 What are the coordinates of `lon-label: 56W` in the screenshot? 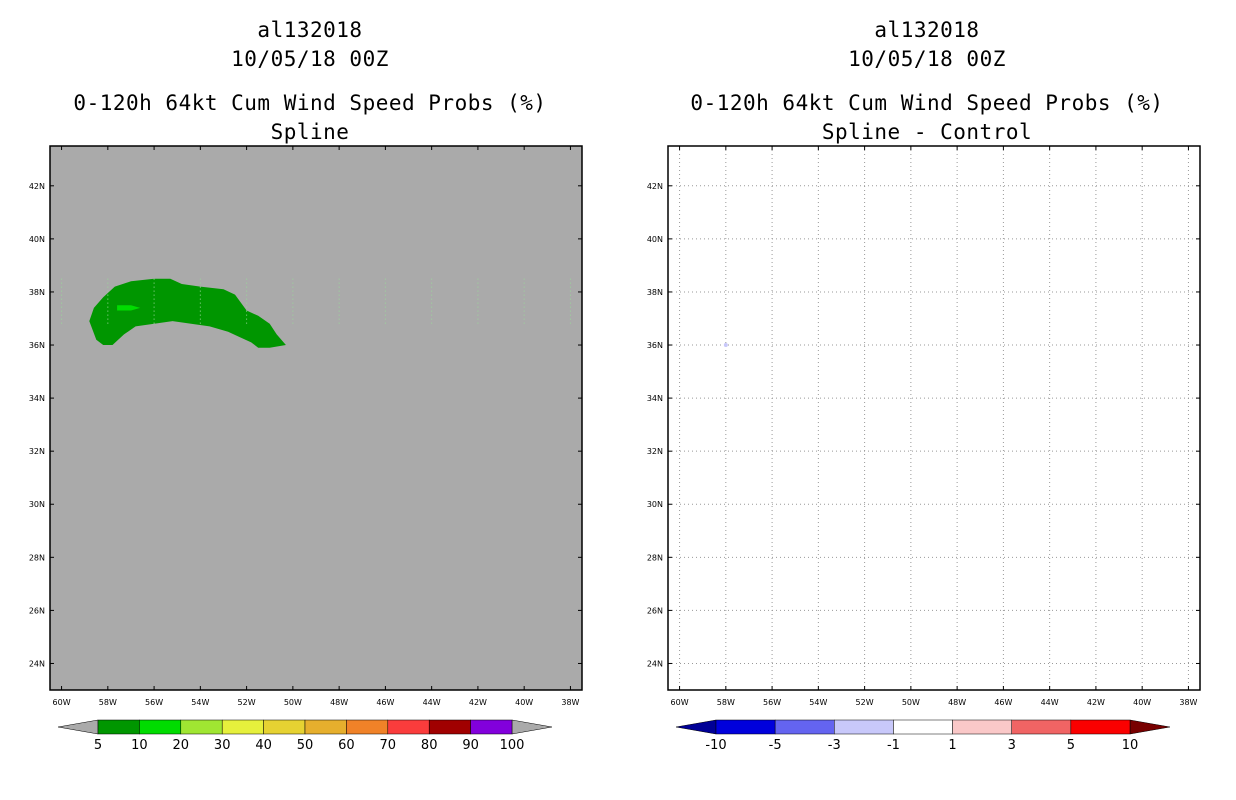 It's located at (154, 702).